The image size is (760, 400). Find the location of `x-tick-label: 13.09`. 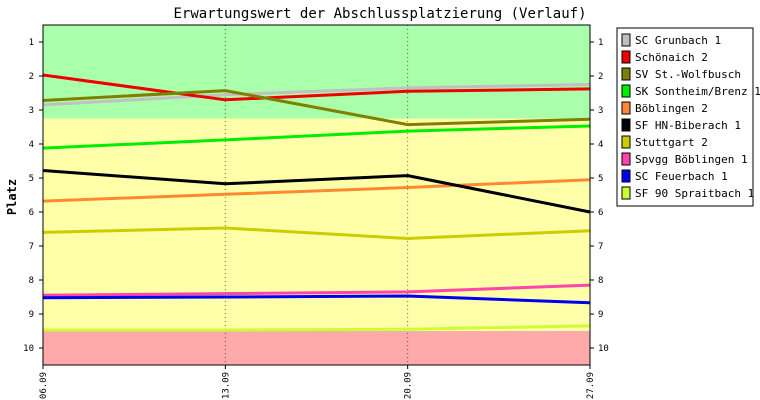

x-tick-label: 13.09 is located at coordinates (226, 385).